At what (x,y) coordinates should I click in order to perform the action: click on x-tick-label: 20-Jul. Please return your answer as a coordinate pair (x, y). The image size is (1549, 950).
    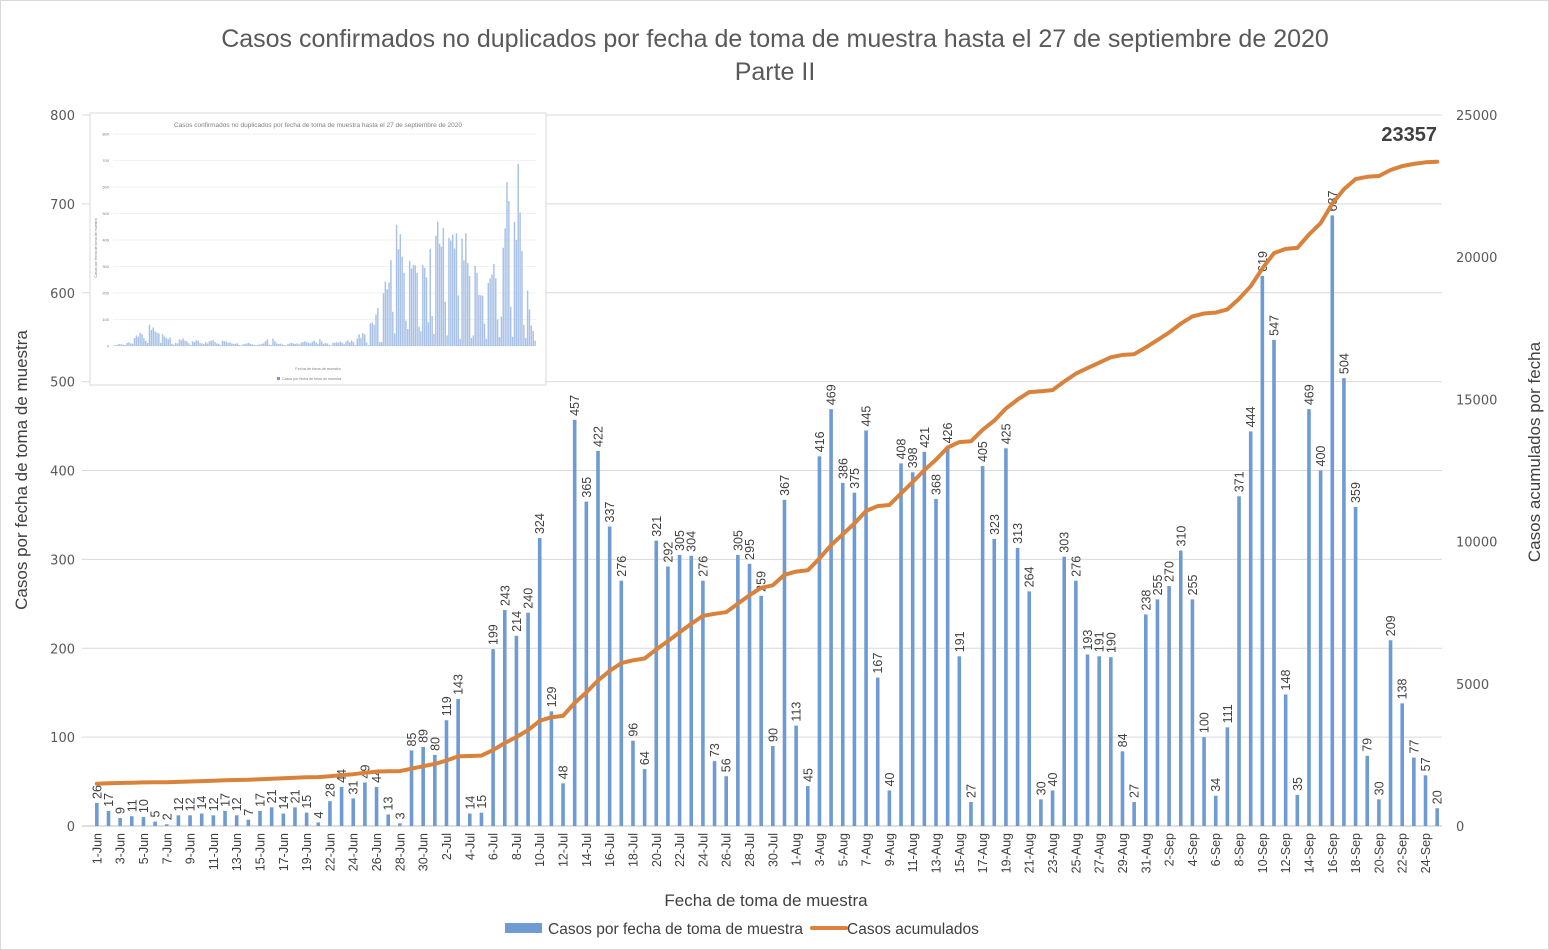
    Looking at the image, I should click on (657, 850).